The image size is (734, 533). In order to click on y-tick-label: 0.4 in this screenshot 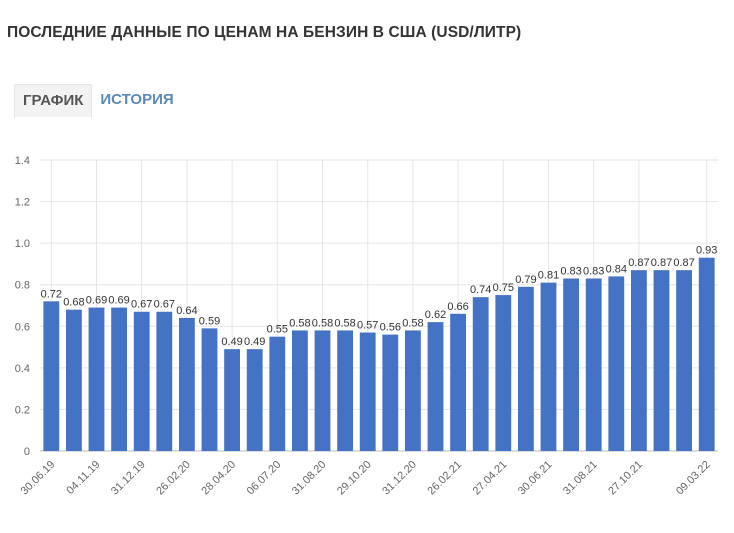, I will do `click(22, 369)`.